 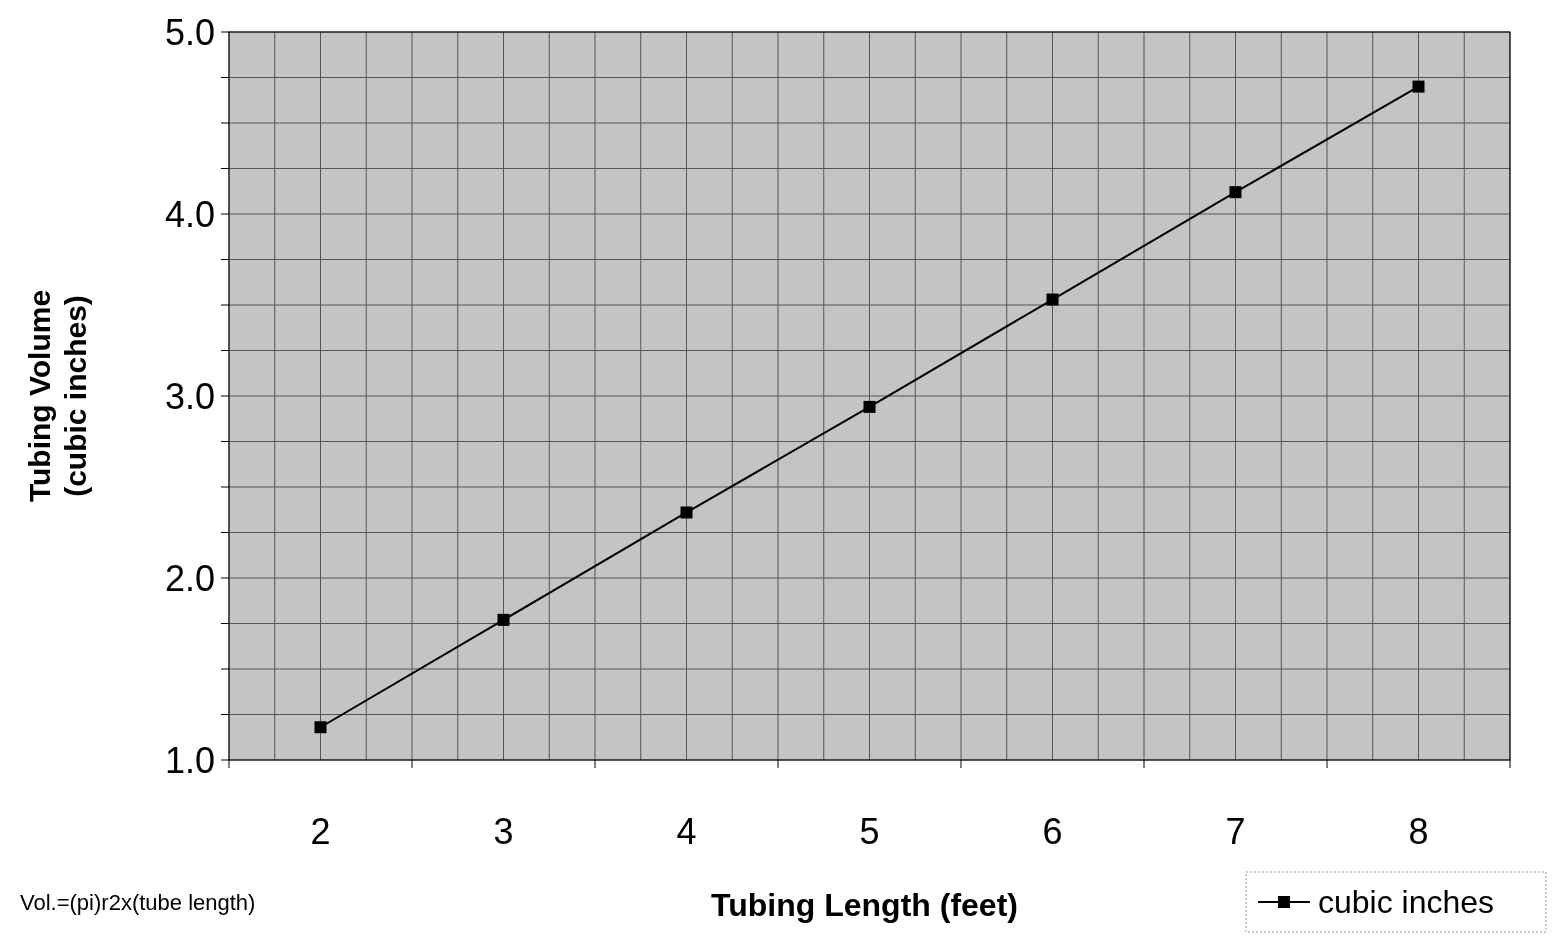 What do you see at coordinates (1418, 831) in the screenshot?
I see `x-tick-label: 8` at bounding box center [1418, 831].